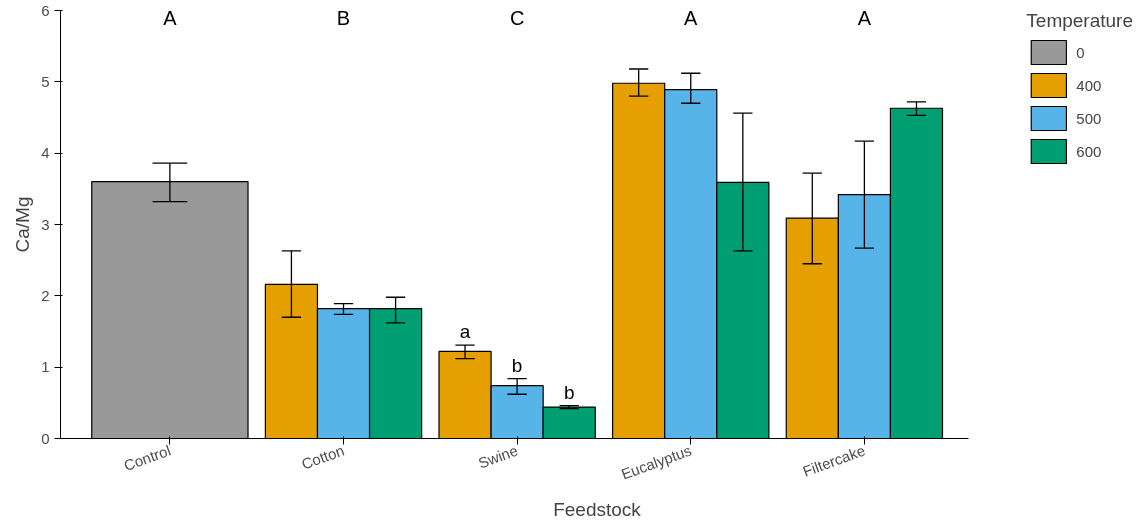 Image resolution: width=1138 pixels, height=522 pixels. What do you see at coordinates (147, 458) in the screenshot?
I see `x-tick-label: Control` at bounding box center [147, 458].